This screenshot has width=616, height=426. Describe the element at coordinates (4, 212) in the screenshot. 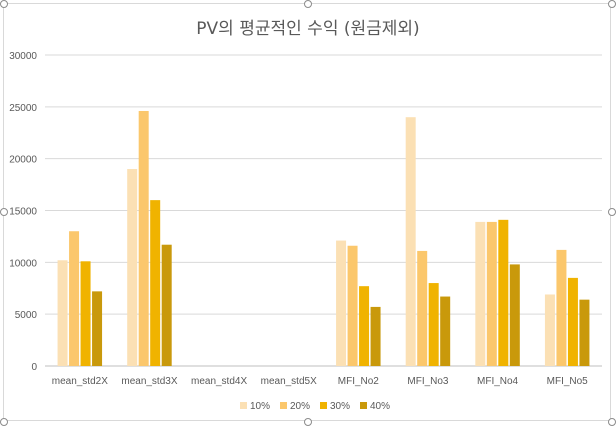

I see `resize-handle-middle-left` at that location.